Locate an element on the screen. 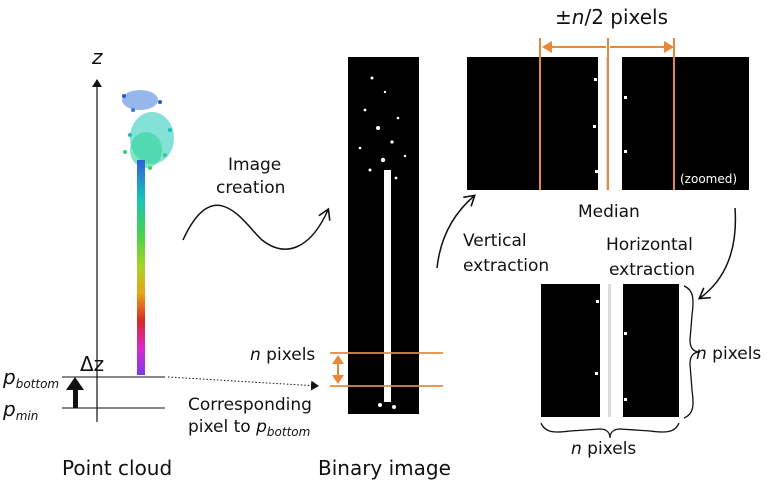  horizontal-label-2: extraction is located at coordinates (652, 270).